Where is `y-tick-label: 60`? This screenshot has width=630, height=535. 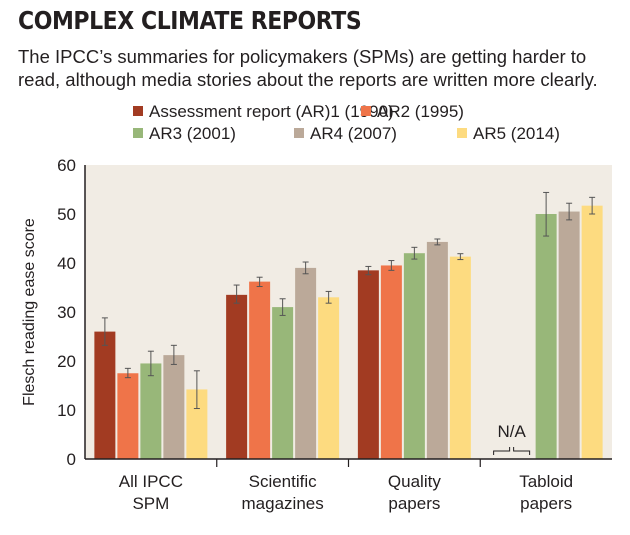 y-tick-label: 60 is located at coordinates (66, 165).